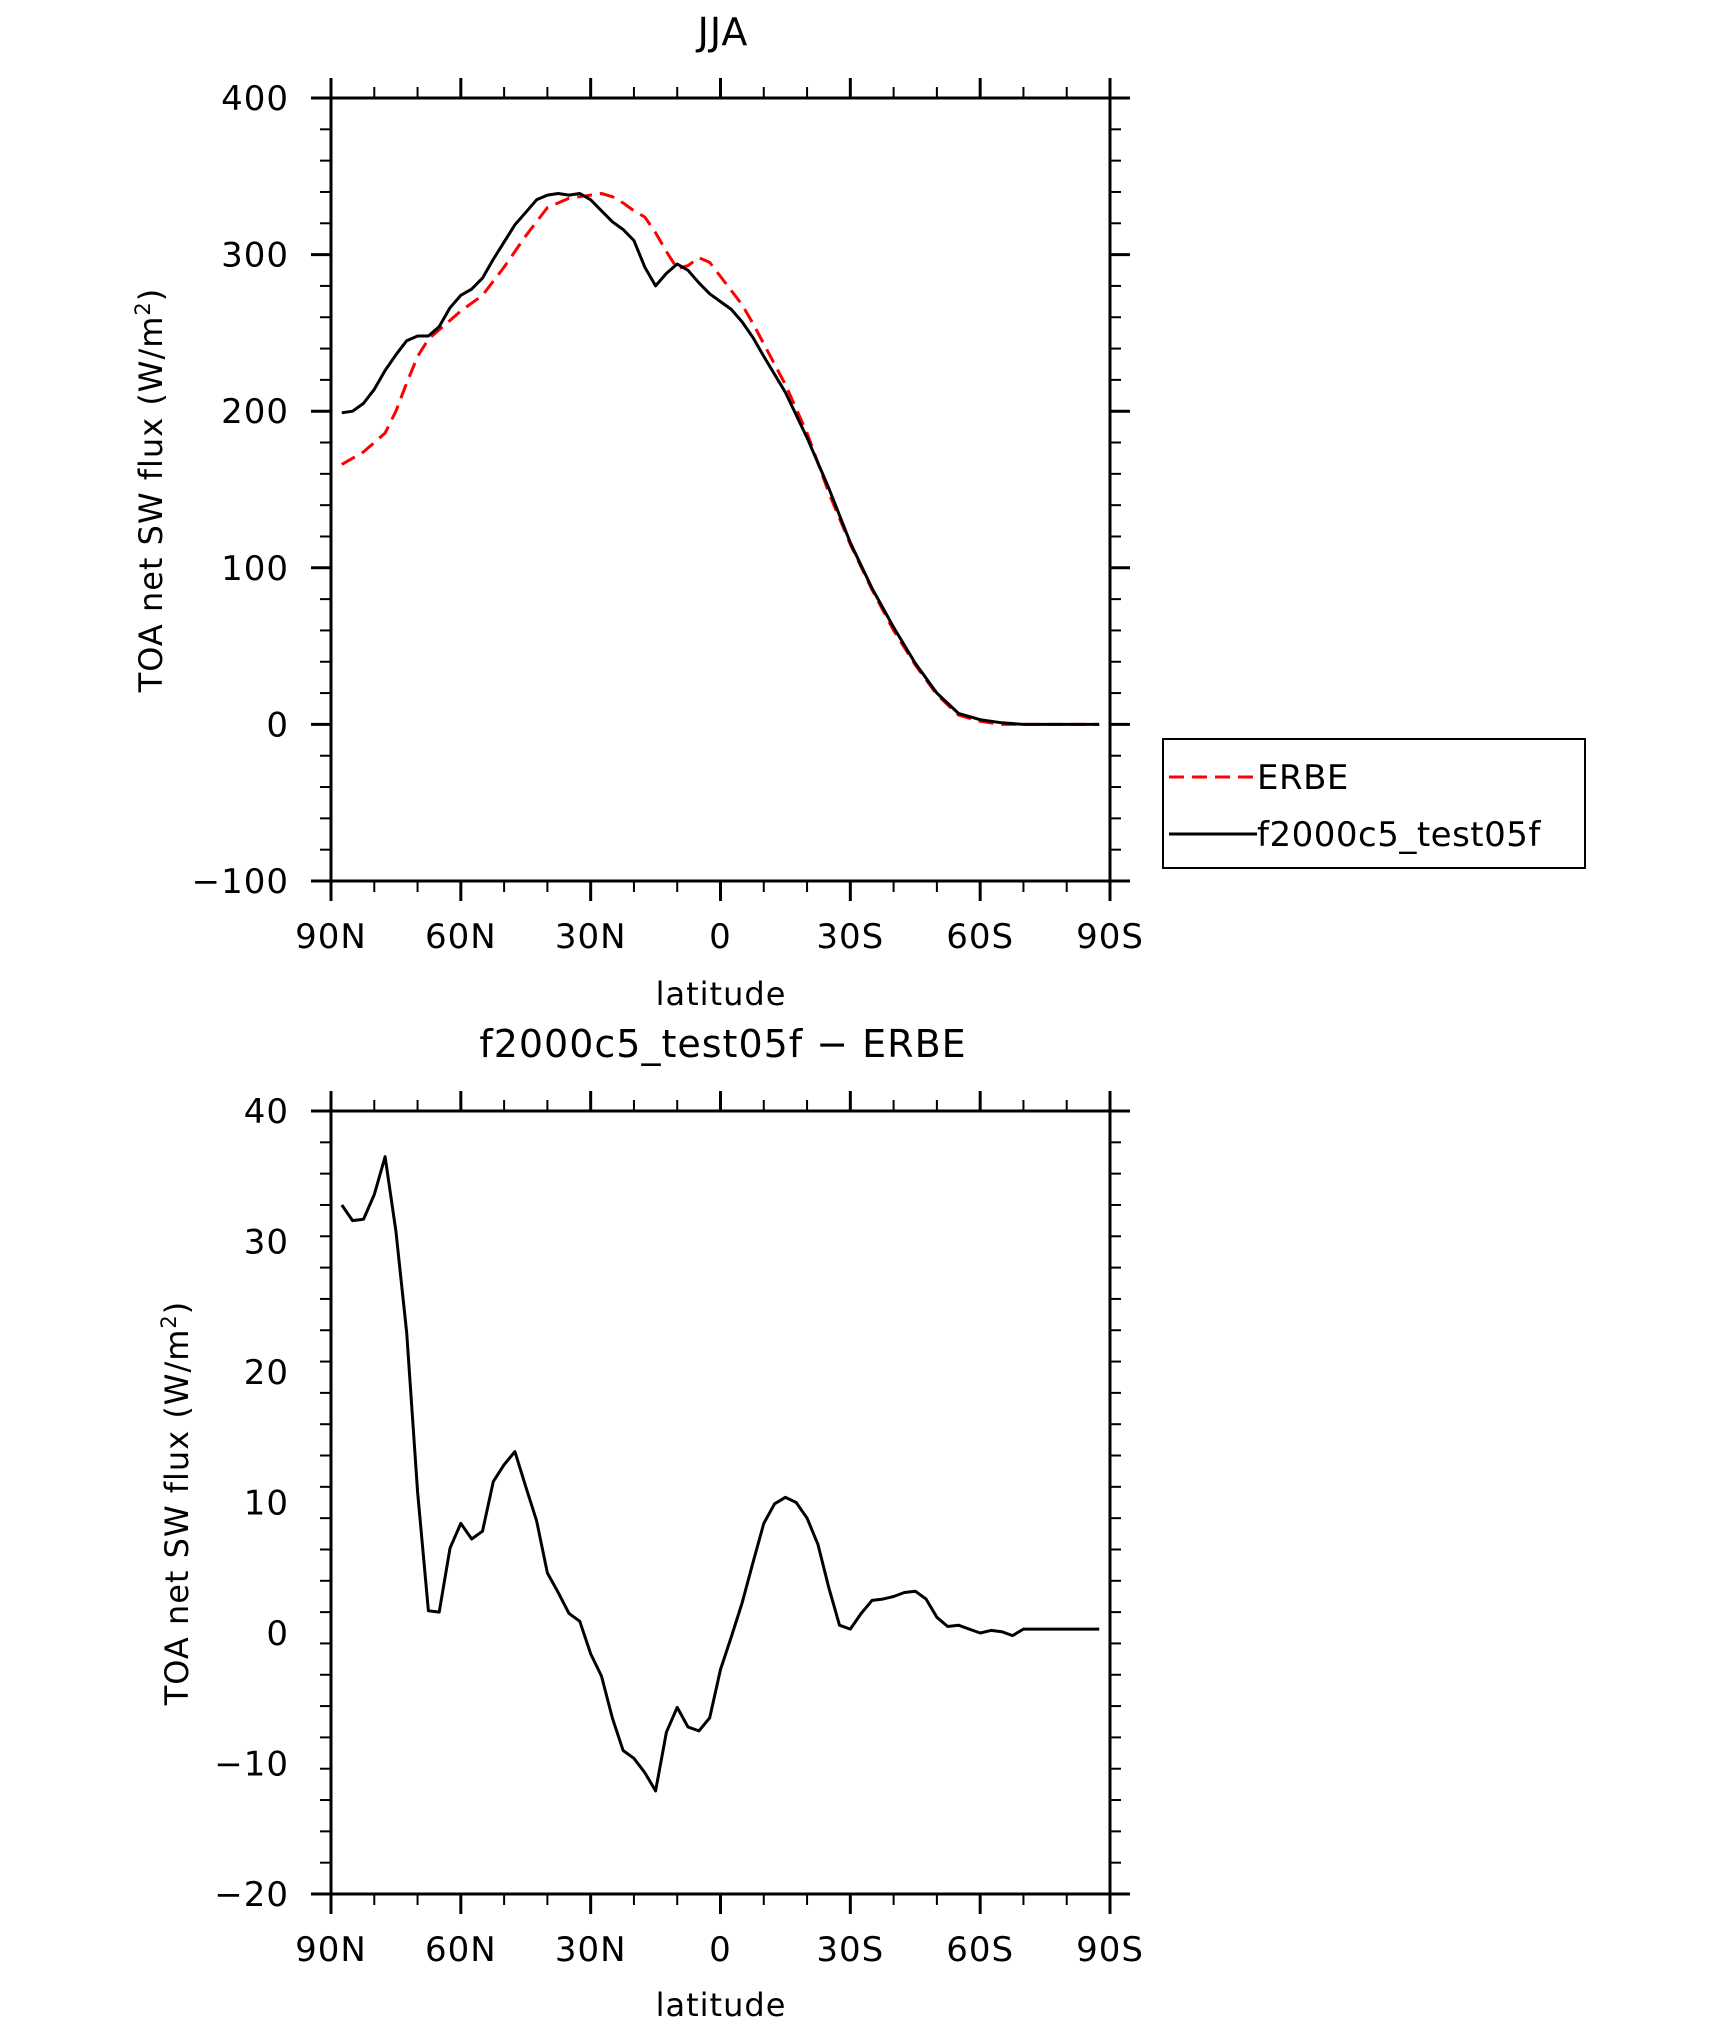 This screenshot has width=1710, height=2021. I want to click on y-tick-labels: 40 30 20 10 0 −10 −20, so click(251, 1503).